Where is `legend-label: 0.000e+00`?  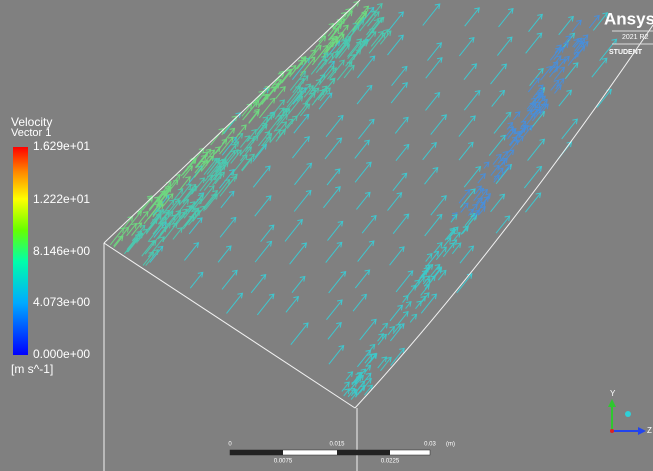
legend-label: 0.000e+00 is located at coordinates (61, 354).